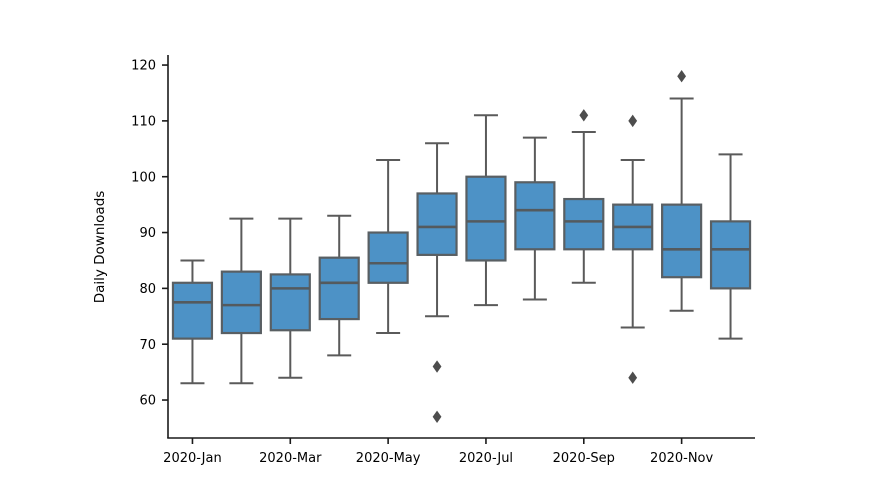 The width and height of the screenshot is (877, 486). Describe the element at coordinates (486, 458) in the screenshot. I see `x-tick-label: 2020-Jul` at that location.